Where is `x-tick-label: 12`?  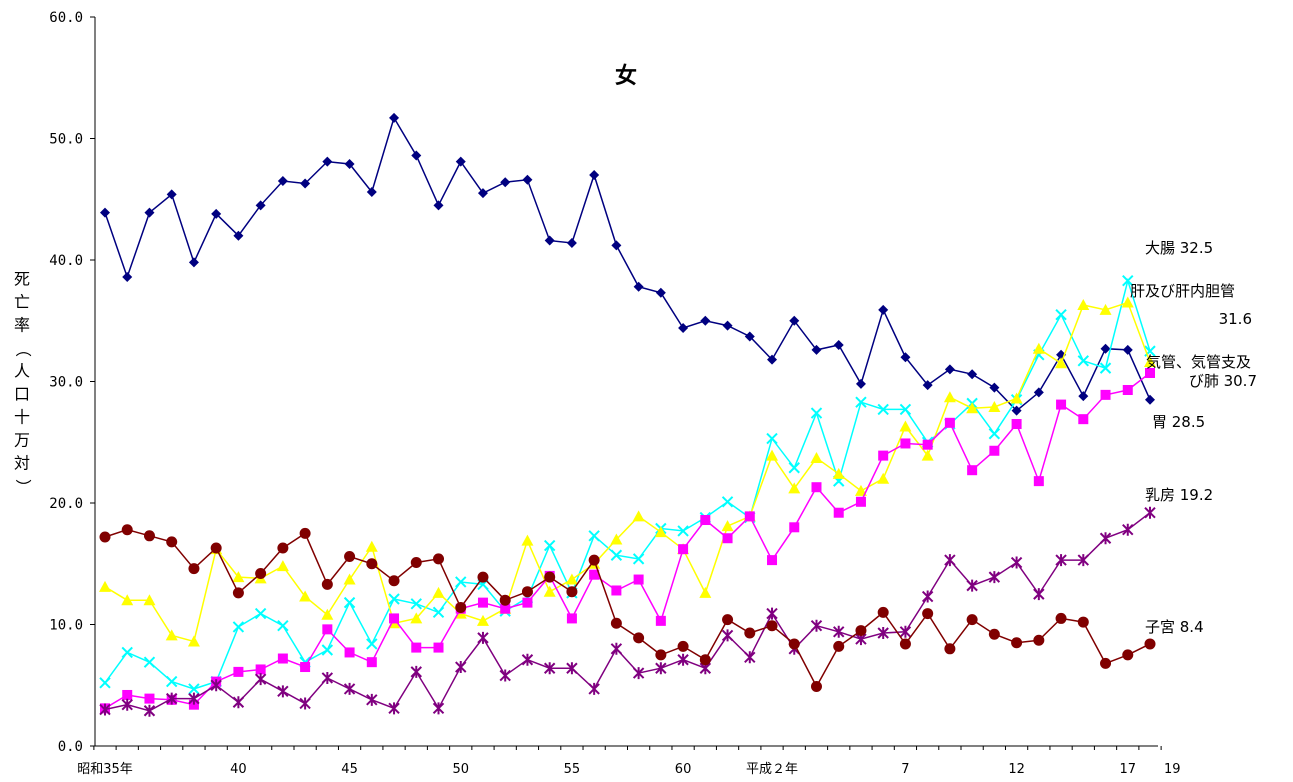
x-tick-label: 12 is located at coordinates (1016, 769).